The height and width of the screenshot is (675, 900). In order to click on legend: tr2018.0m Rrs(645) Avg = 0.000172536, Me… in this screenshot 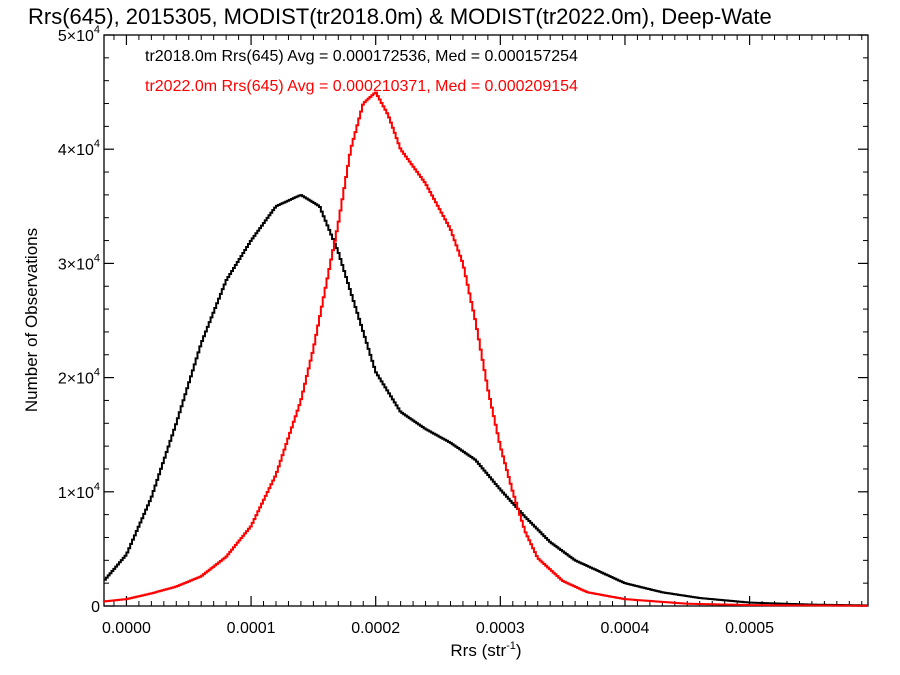, I will do `click(361, 71)`.